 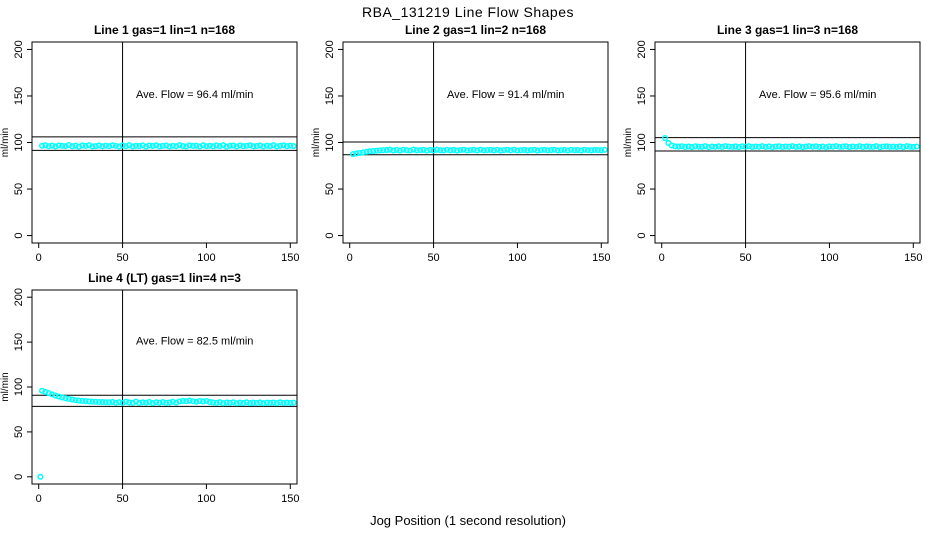 I want to click on ave-flow-annotation: Ave. Flow = 82.5 ml/min, so click(x=194, y=341).